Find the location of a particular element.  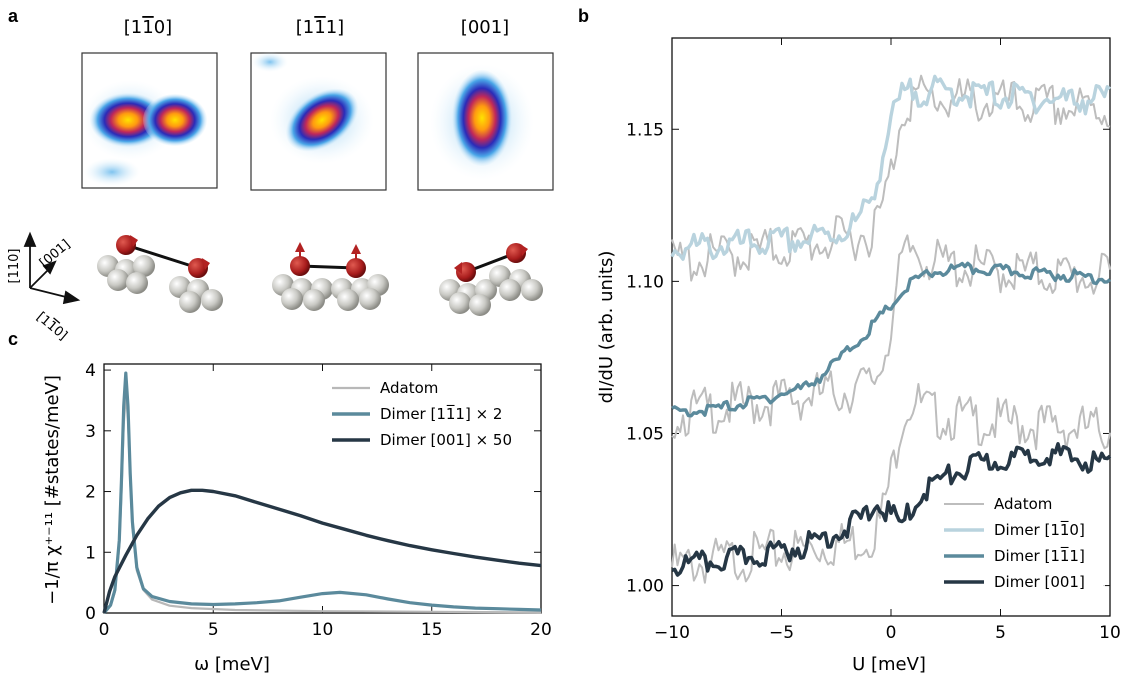

y-tick-label: 4 is located at coordinates (90, 371).